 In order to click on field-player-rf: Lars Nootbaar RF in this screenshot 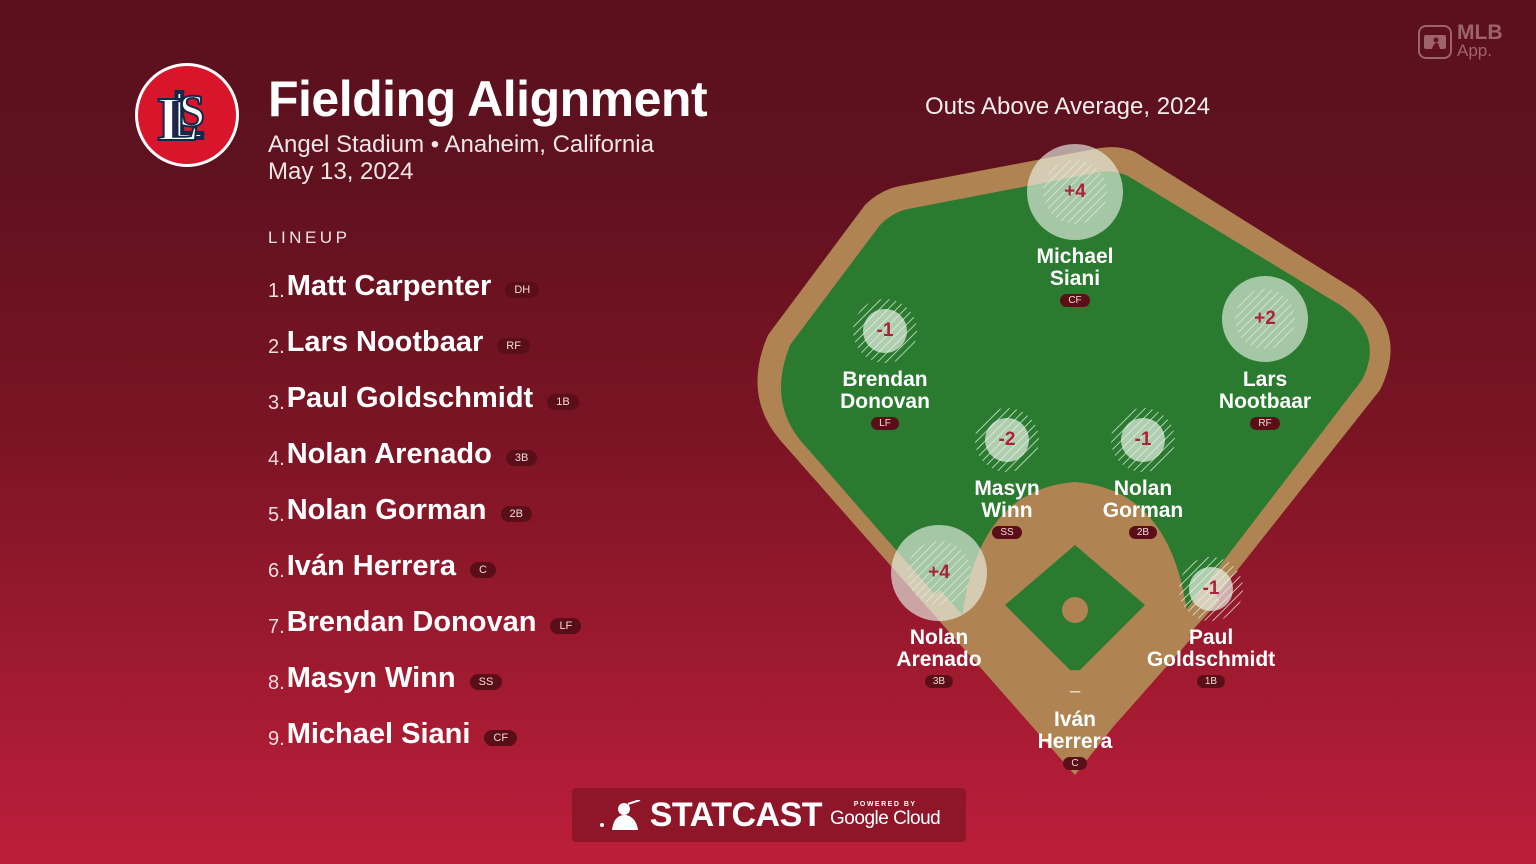, I will do `click(1265, 400)`.